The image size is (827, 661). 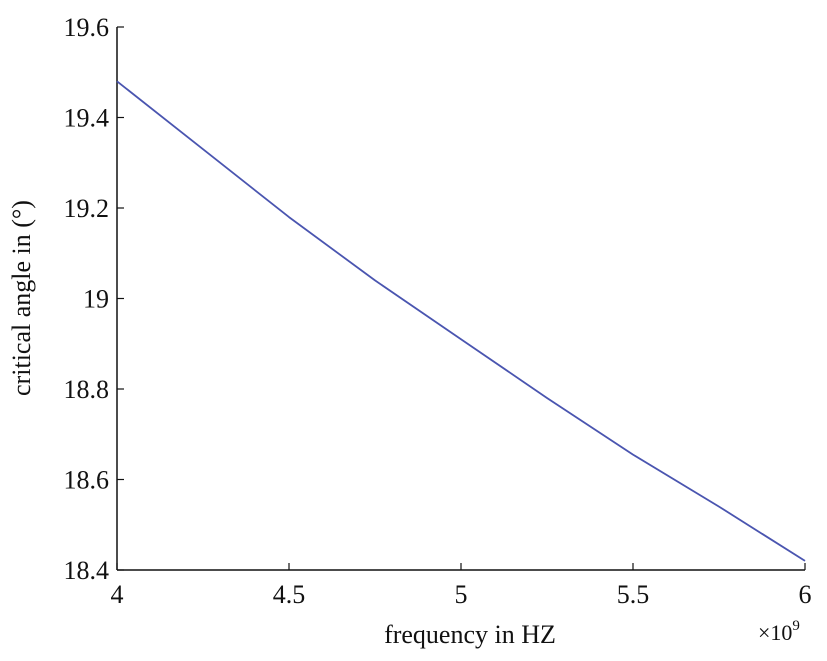 What do you see at coordinates (21, 298) in the screenshot?
I see `y-axis-title: critical angle in (°)` at bounding box center [21, 298].